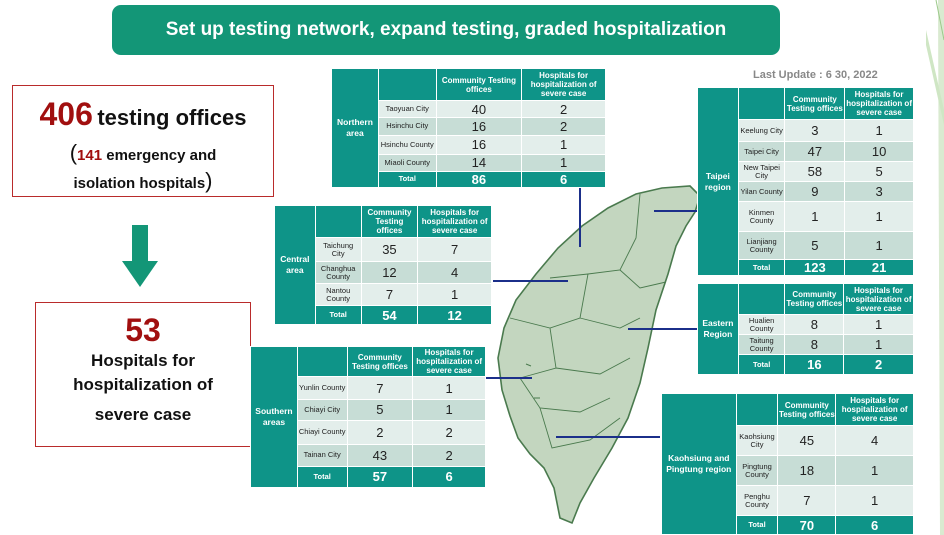 This screenshot has height=535, width=944. I want to click on table-row: Taichung City 35 7, so click(383, 249).